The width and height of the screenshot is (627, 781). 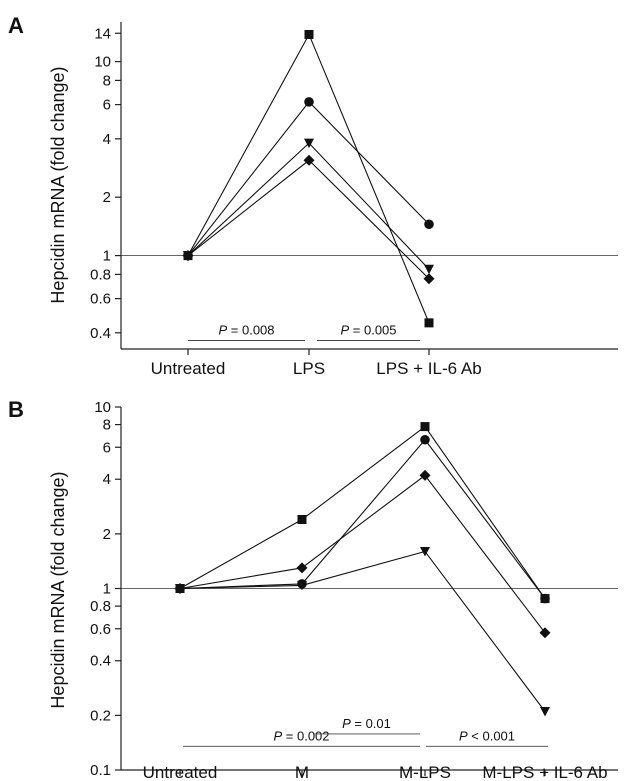 What do you see at coordinates (100, 715) in the screenshot?
I see `panel-b-y-tick-label: 0.2` at bounding box center [100, 715].